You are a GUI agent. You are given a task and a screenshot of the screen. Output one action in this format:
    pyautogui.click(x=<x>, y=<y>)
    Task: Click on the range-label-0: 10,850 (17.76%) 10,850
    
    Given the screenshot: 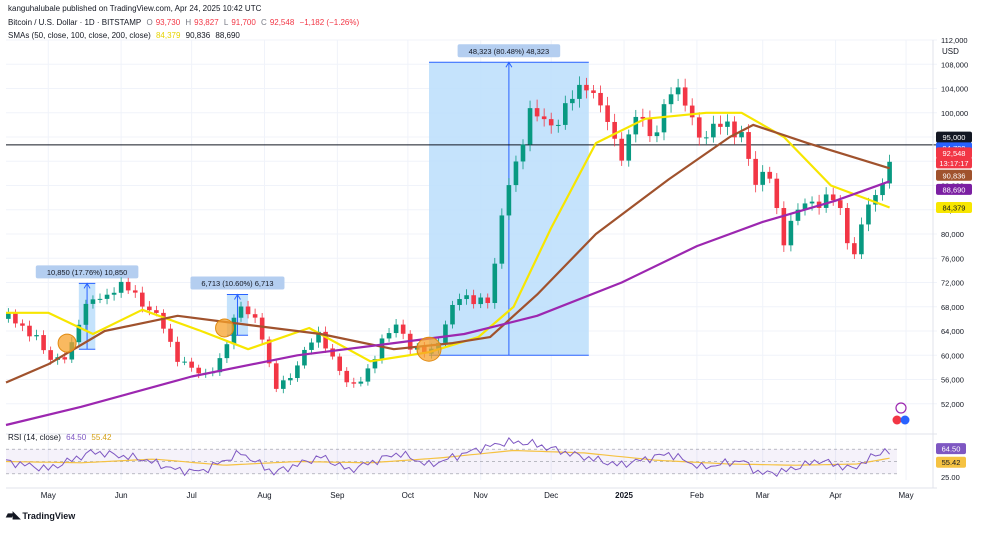 What is the action you would take?
    pyautogui.click(x=87, y=272)
    